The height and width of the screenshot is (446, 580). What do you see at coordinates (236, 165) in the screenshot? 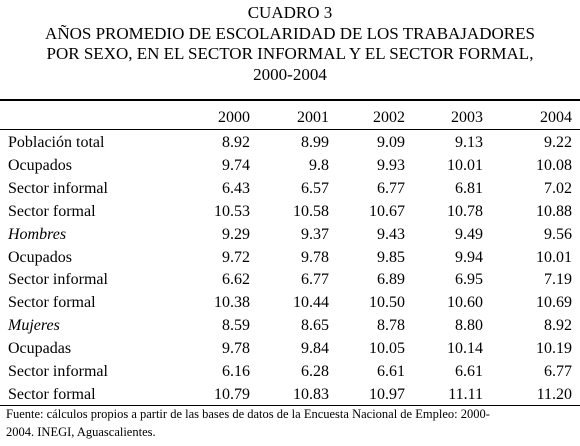
I see `cell-value: 9.74` at bounding box center [236, 165].